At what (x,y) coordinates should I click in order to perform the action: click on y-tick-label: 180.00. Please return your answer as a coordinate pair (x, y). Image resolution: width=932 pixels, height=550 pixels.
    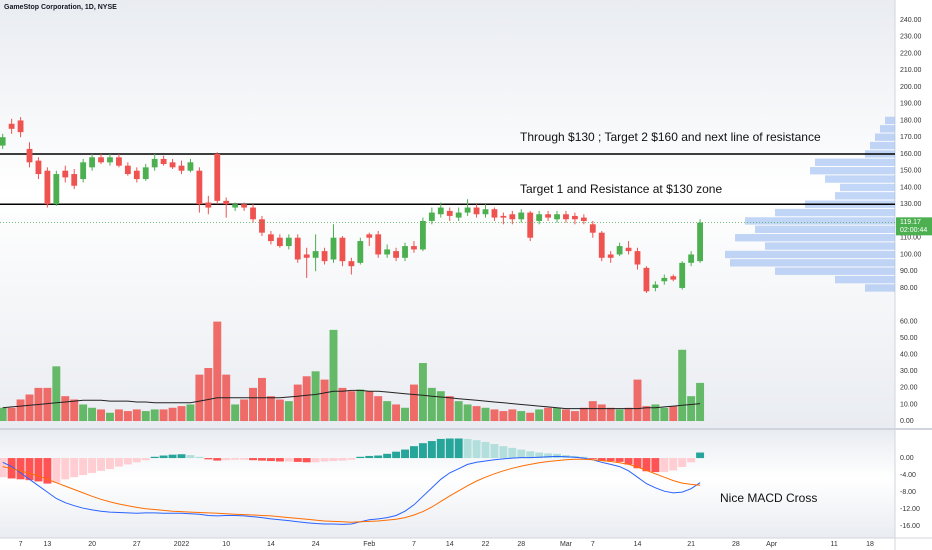
    Looking at the image, I should click on (911, 120).